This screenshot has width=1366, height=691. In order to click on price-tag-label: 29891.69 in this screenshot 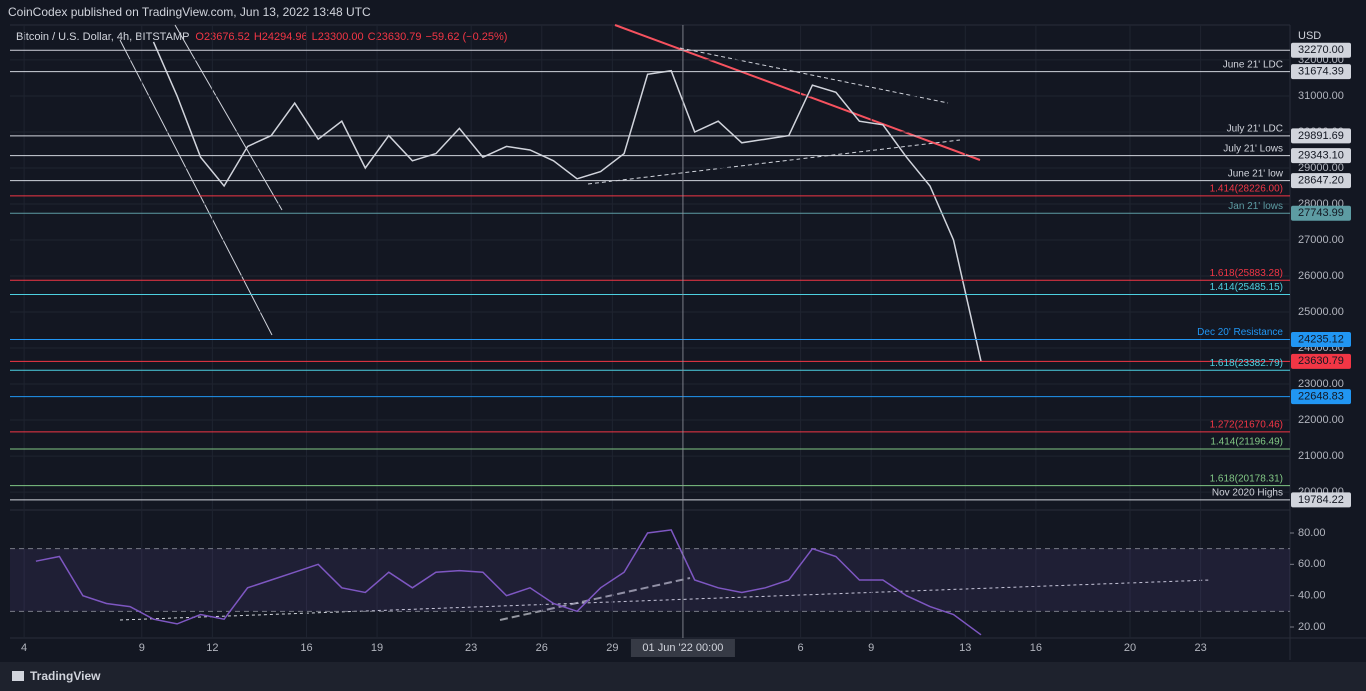, I will do `click(1321, 136)`.